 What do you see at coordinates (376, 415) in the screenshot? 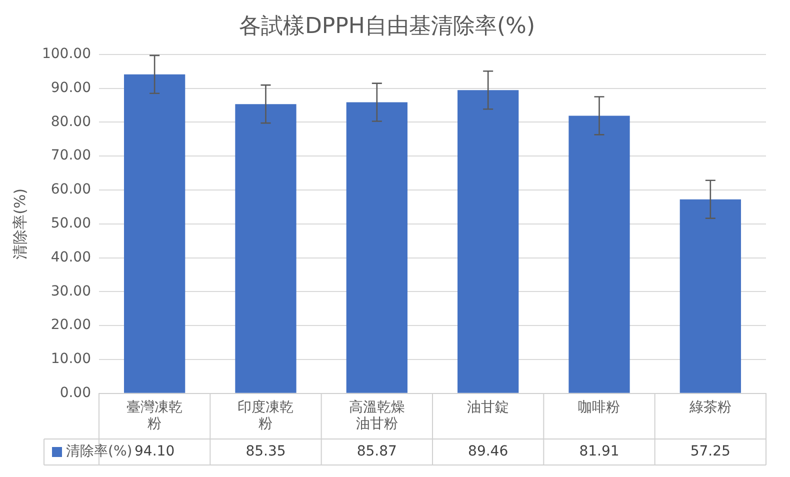
I see `x-tick-label: 高溫乾燥油甘粉` at bounding box center [376, 415].